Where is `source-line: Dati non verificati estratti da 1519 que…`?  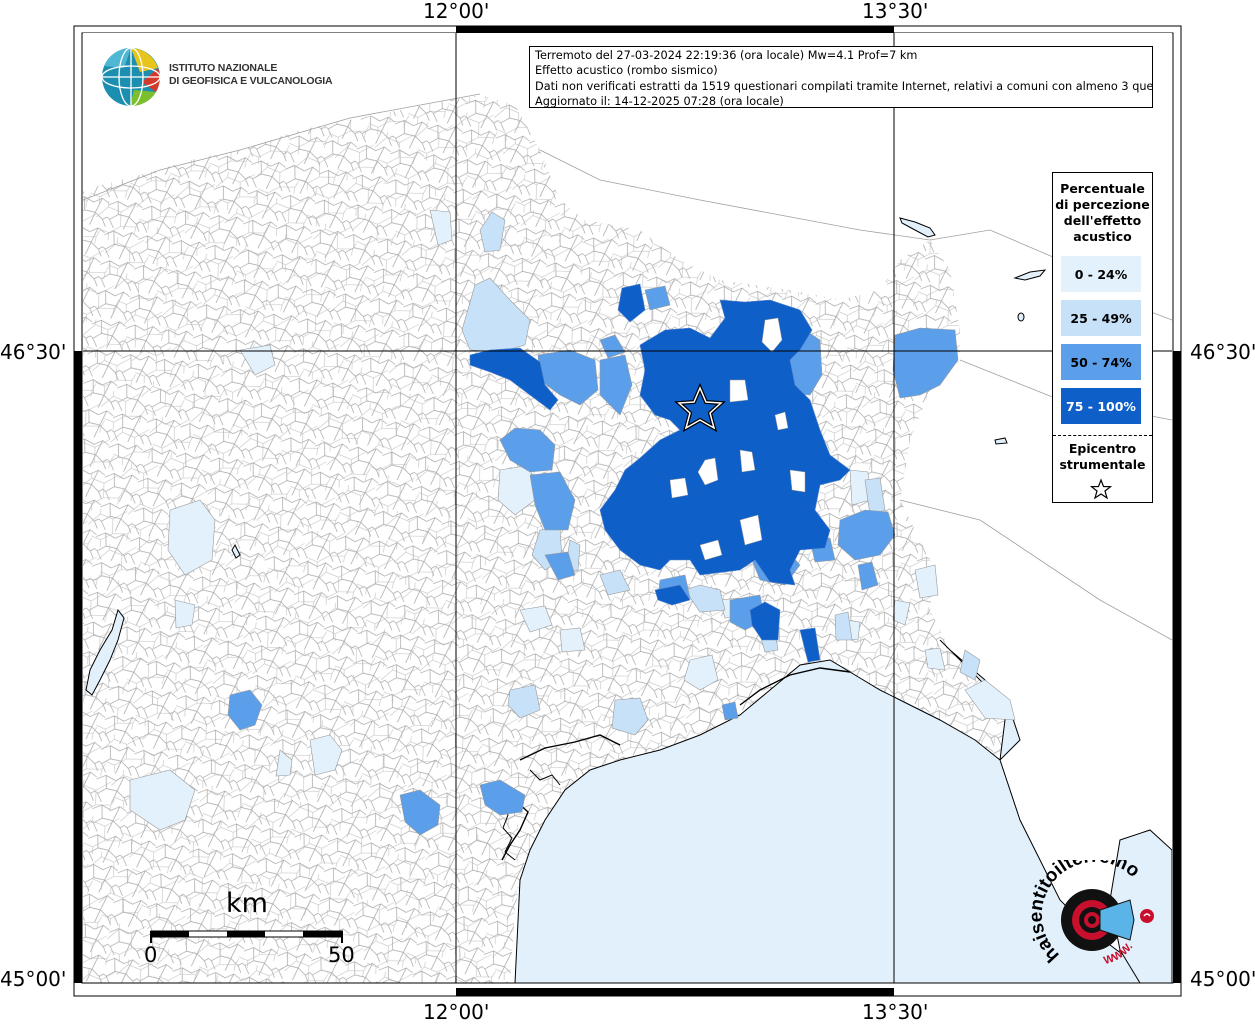 source-line: Dati non verificati estratti da 1519 que… is located at coordinates (844, 86).